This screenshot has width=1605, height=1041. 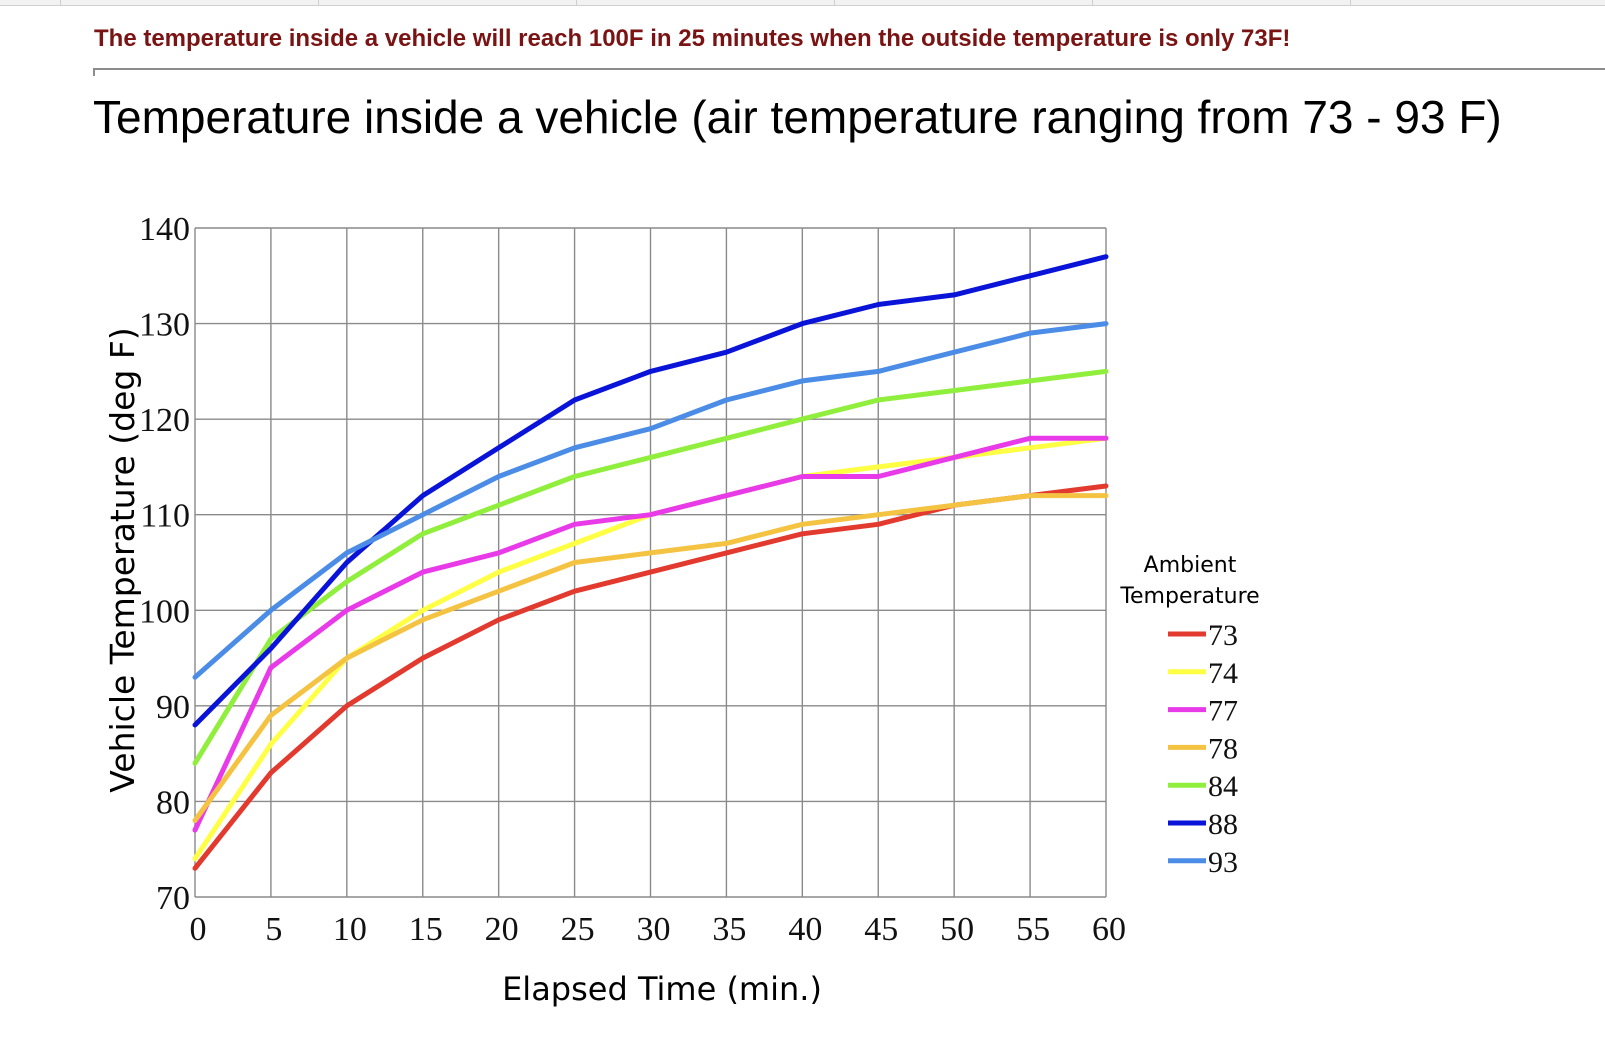 What do you see at coordinates (164, 611) in the screenshot?
I see `y-tick-label: 100` at bounding box center [164, 611].